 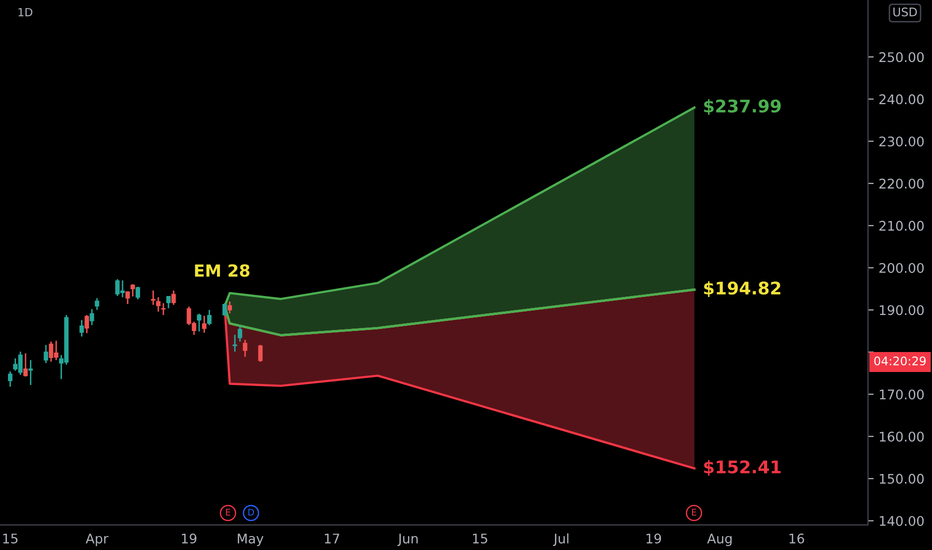 What do you see at coordinates (719, 540) in the screenshot?
I see `x-tick-label: Aug` at bounding box center [719, 540].